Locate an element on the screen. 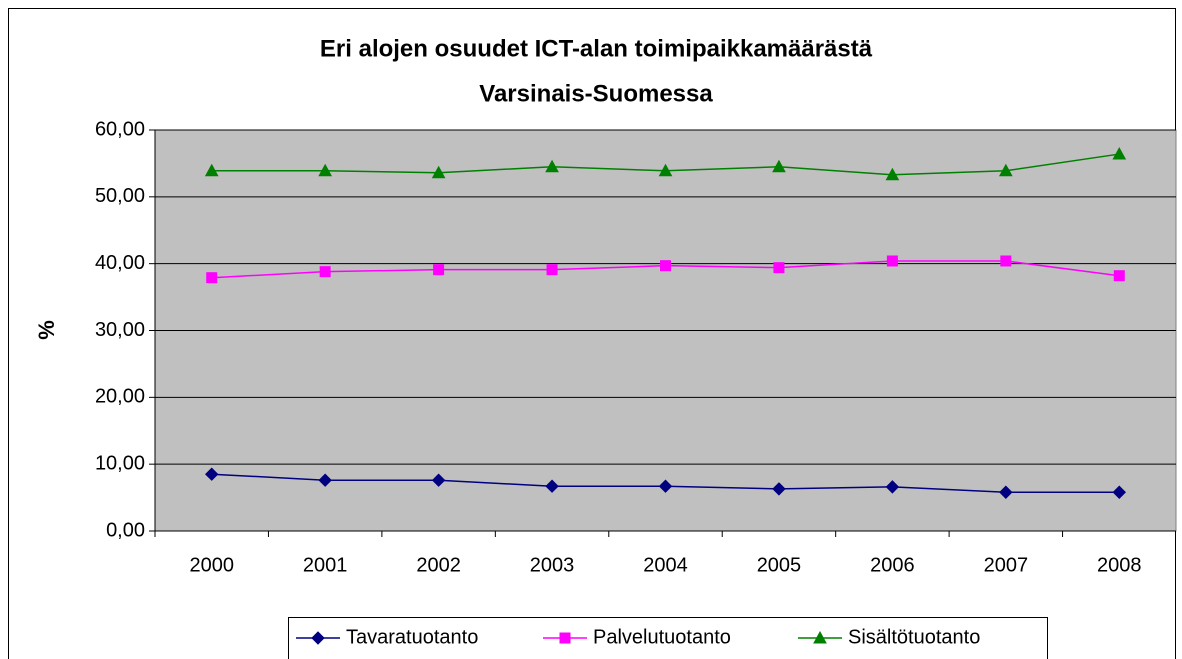 This screenshot has width=1182, height=659. y-tick-label: 50,00 is located at coordinates (120, 196).